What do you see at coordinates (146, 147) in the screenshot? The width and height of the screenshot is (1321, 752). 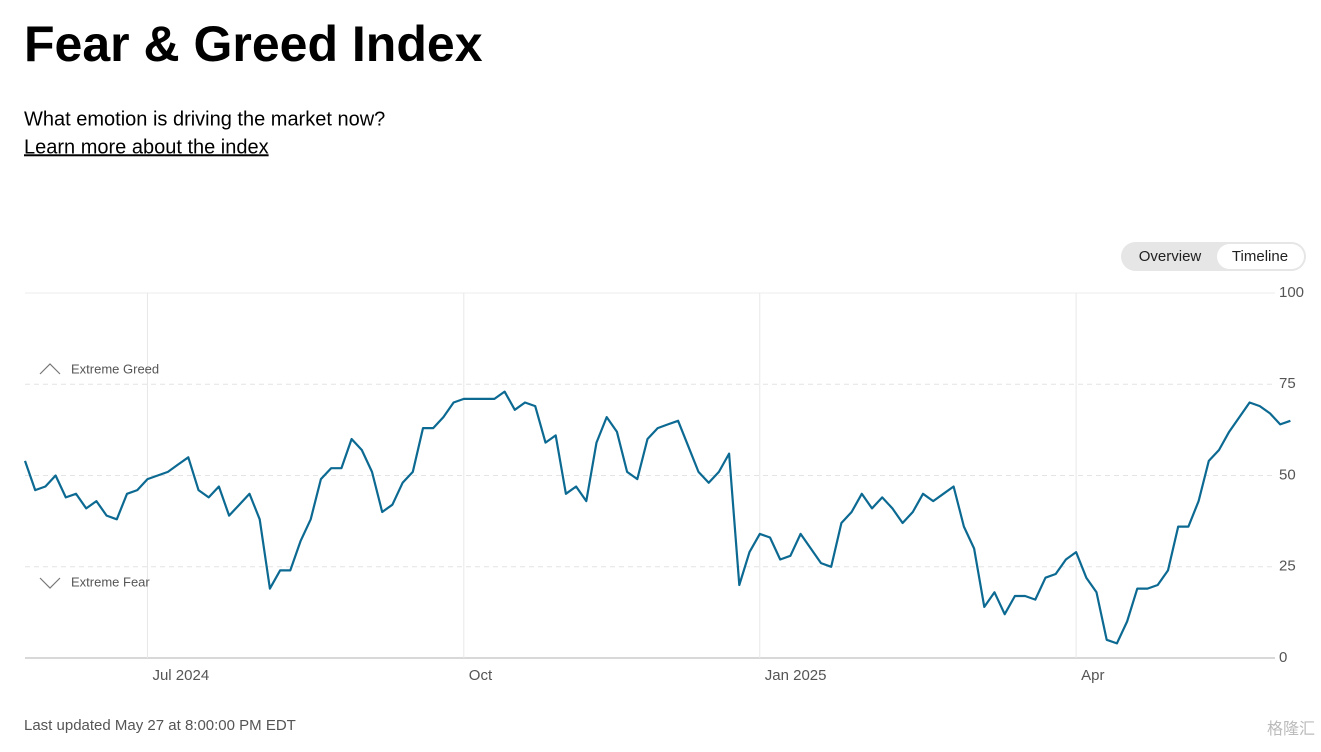 I see `learn-link: Learn more about the index` at bounding box center [146, 147].